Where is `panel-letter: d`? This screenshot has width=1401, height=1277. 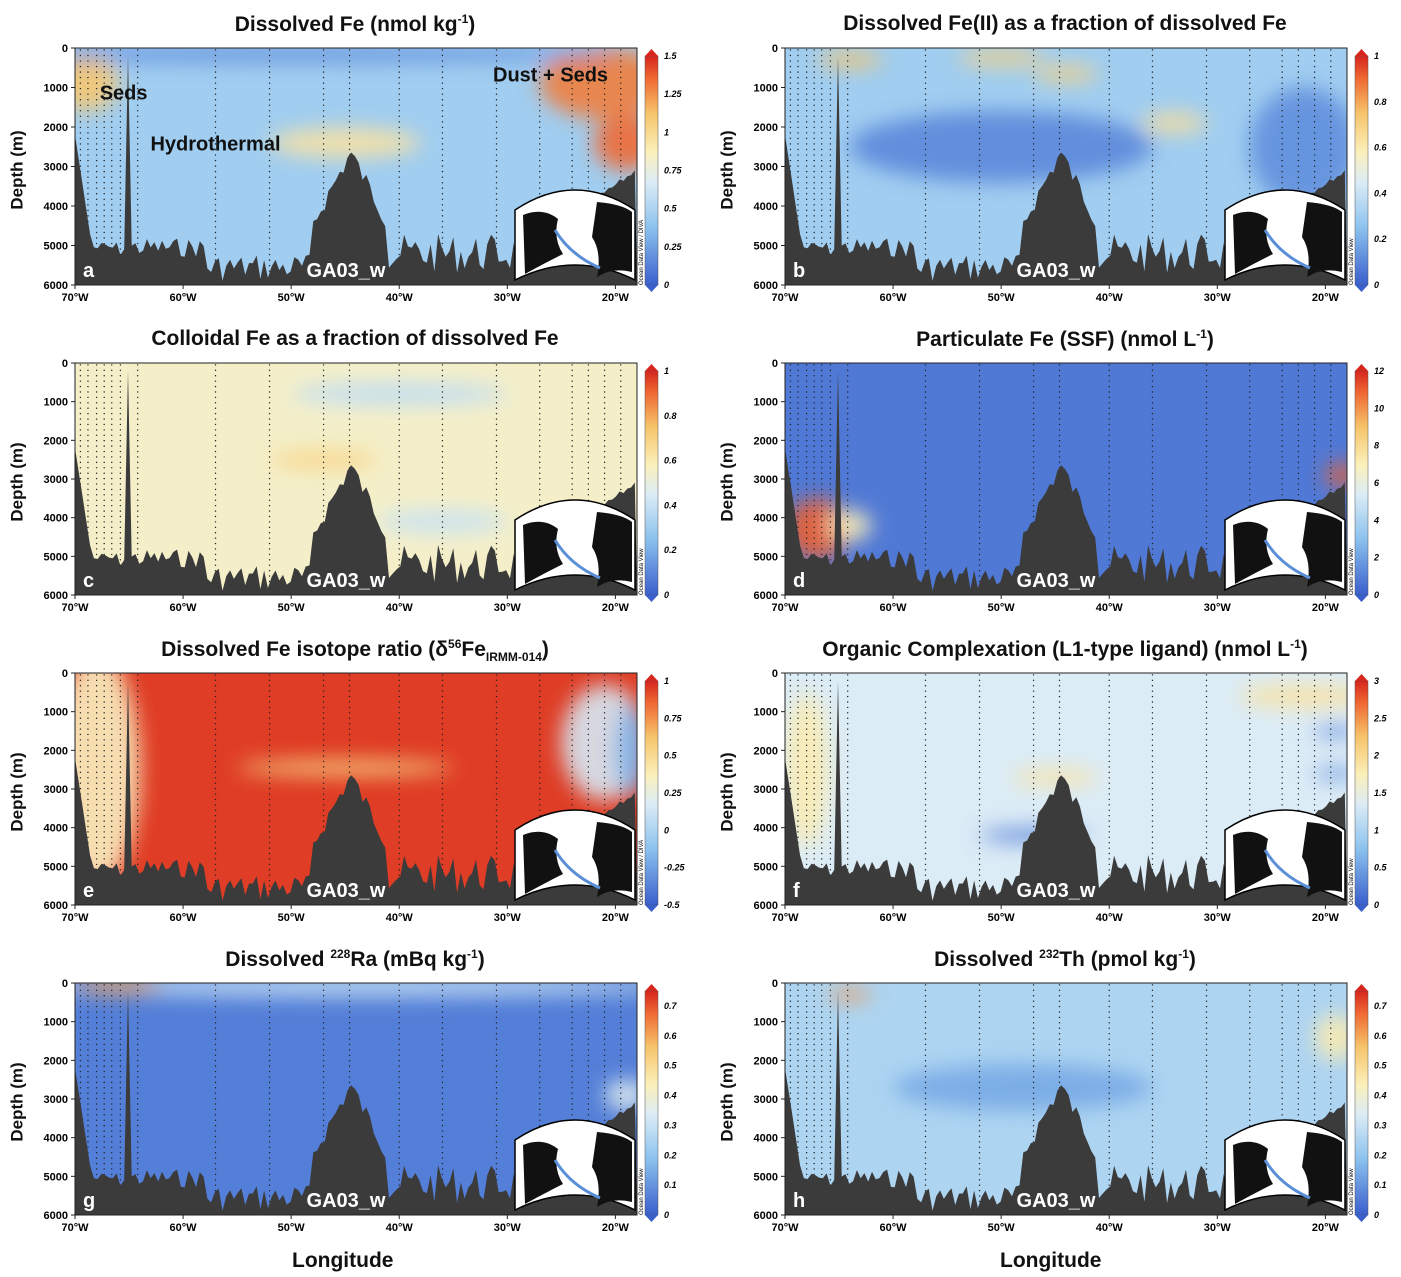 panel-letter: d is located at coordinates (799, 581).